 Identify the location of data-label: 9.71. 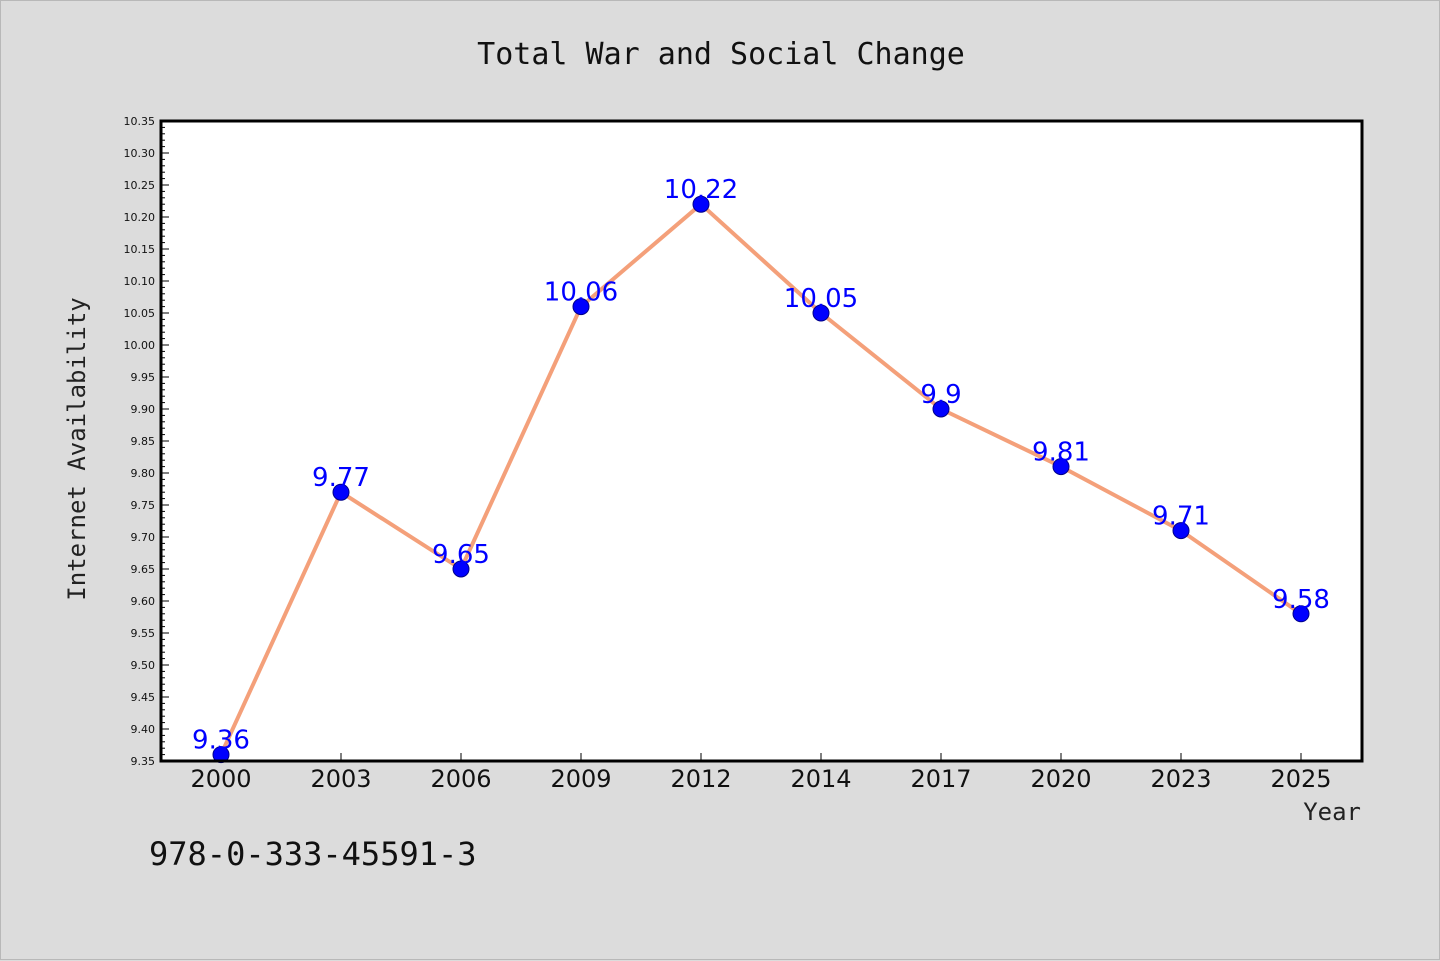
(1181, 517).